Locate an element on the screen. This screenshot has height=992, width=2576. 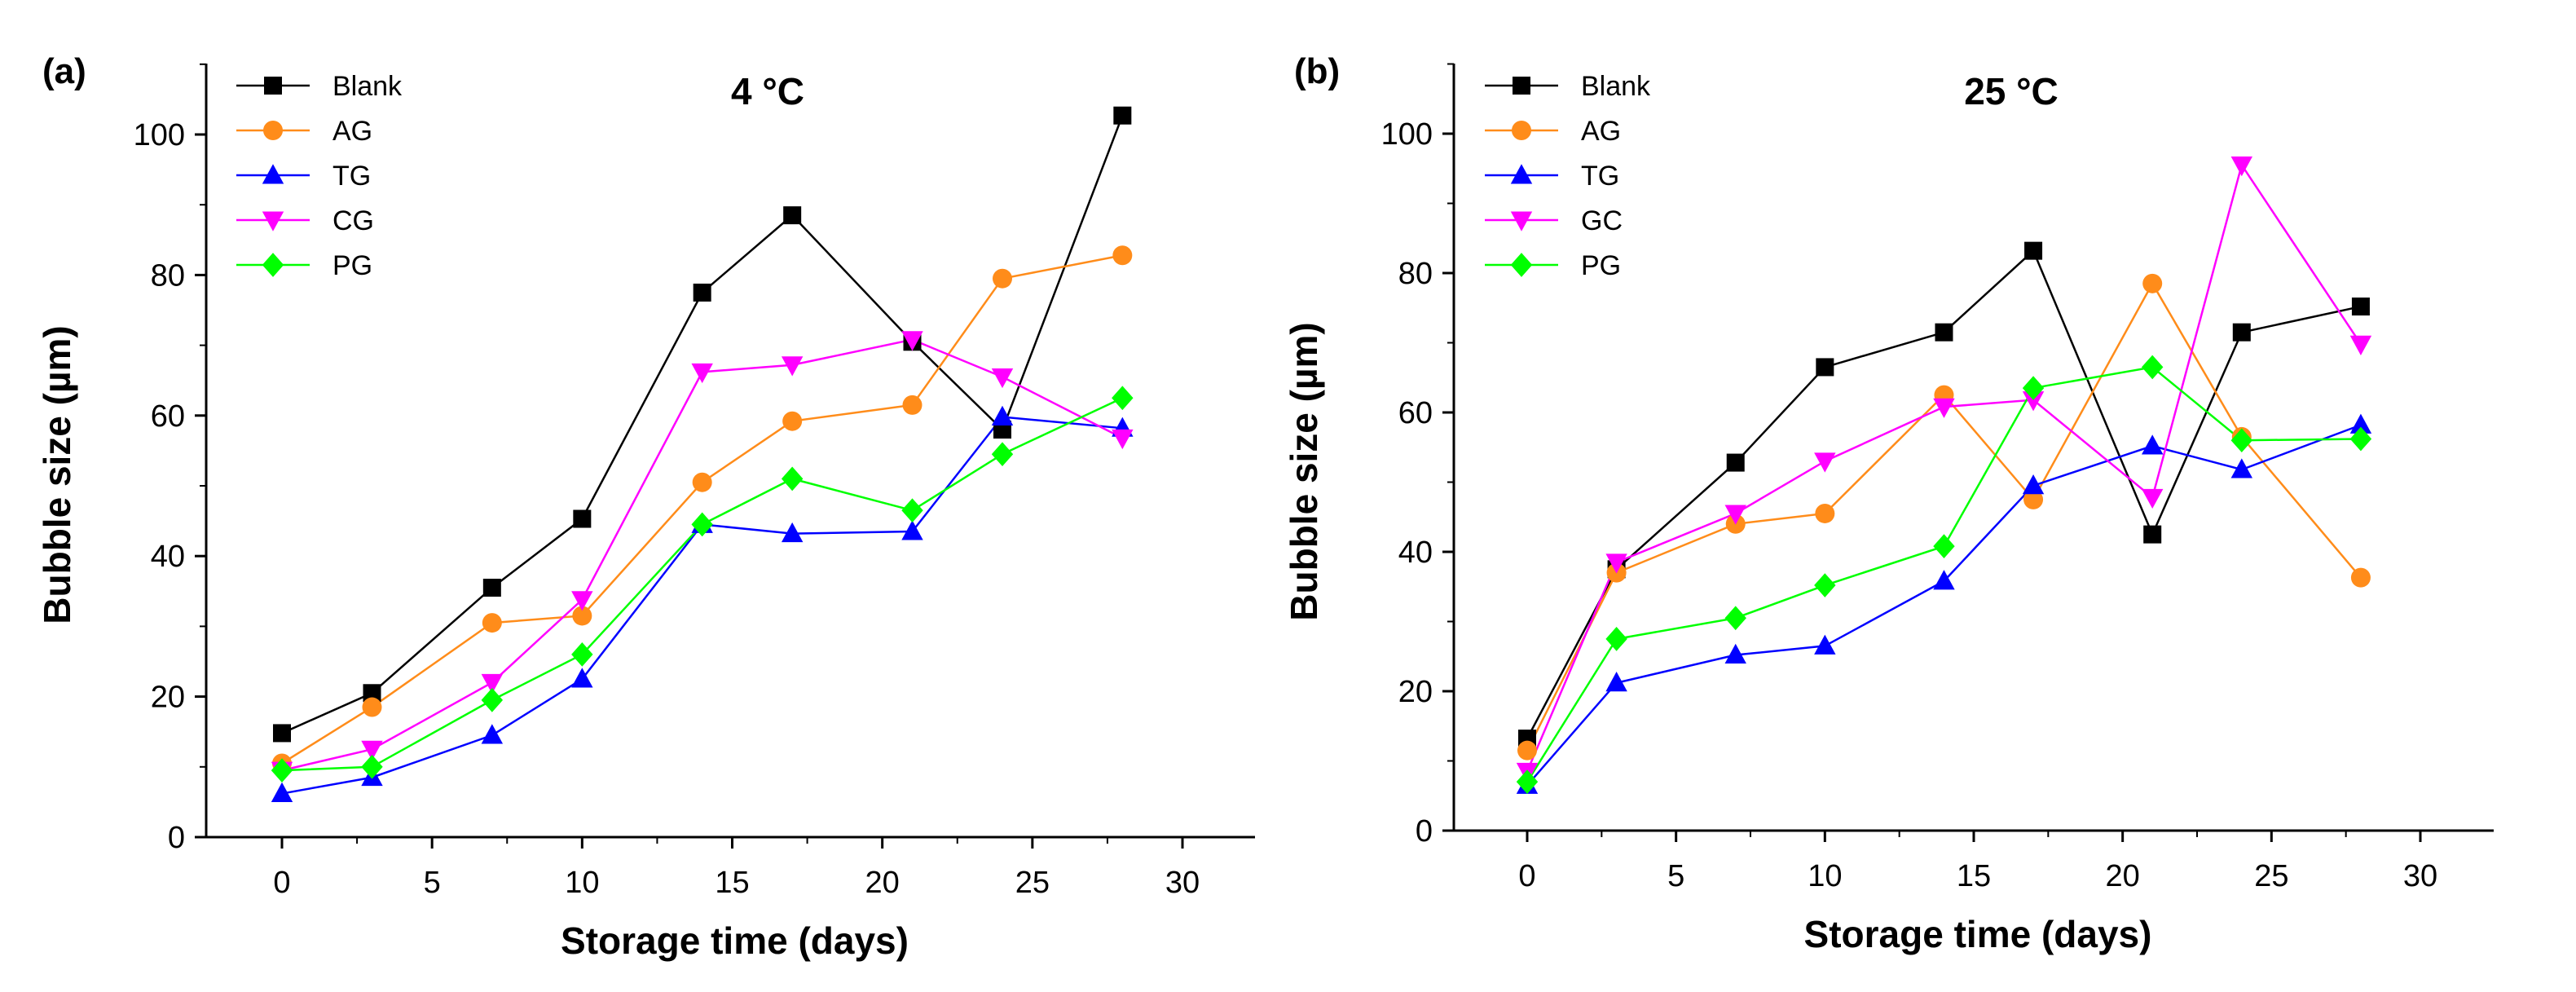
chart-title: 4 °C is located at coordinates (768, 91).